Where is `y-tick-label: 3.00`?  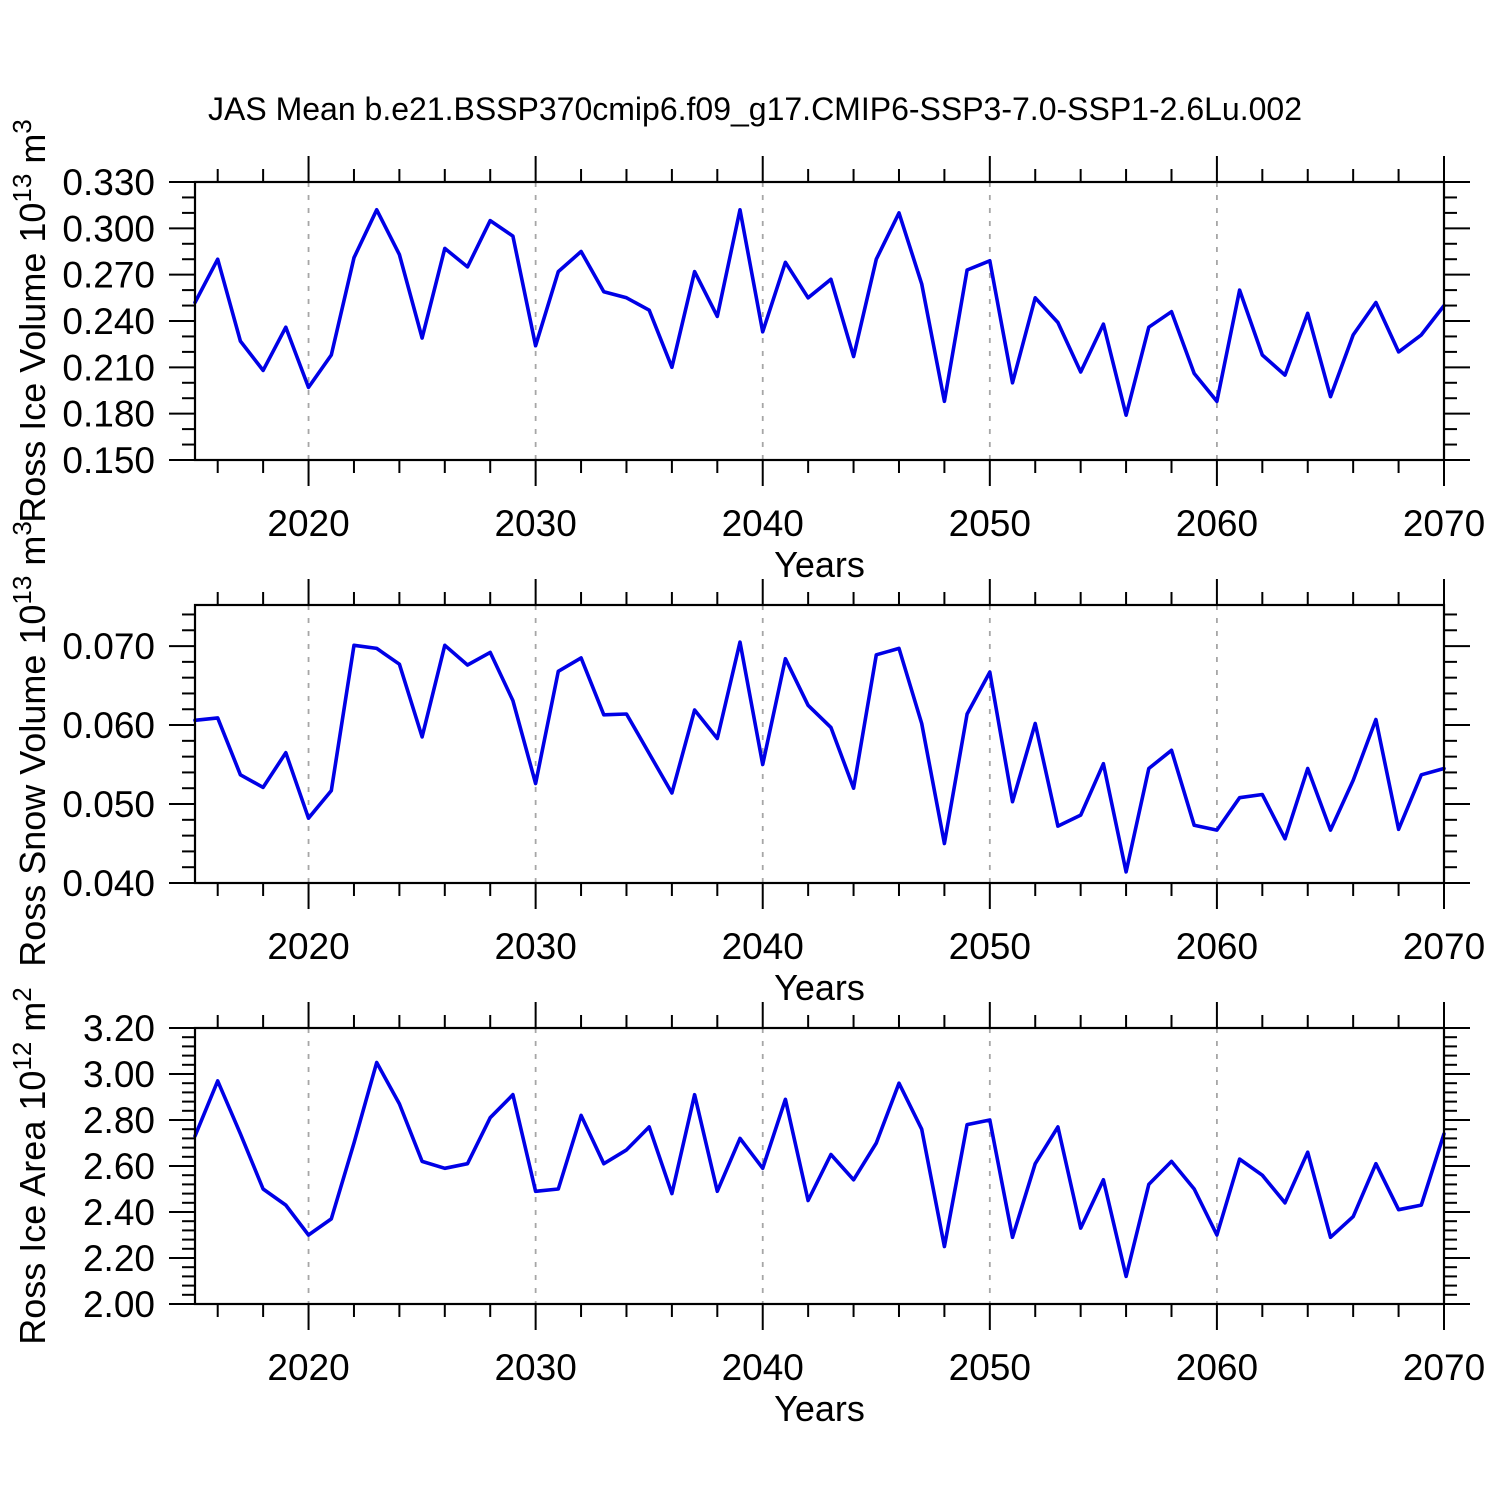 y-tick-label: 3.00 is located at coordinates (119, 1074).